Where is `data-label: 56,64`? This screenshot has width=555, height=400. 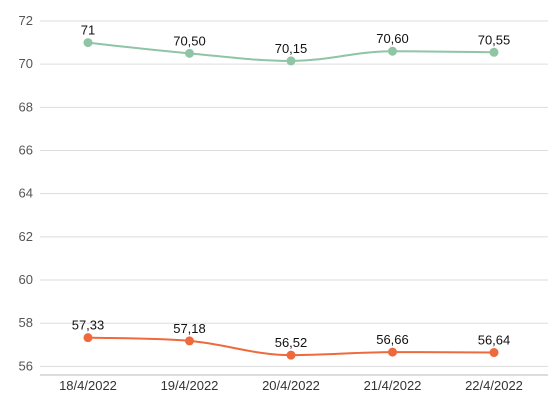
data-label: 56,64 is located at coordinates (494, 340).